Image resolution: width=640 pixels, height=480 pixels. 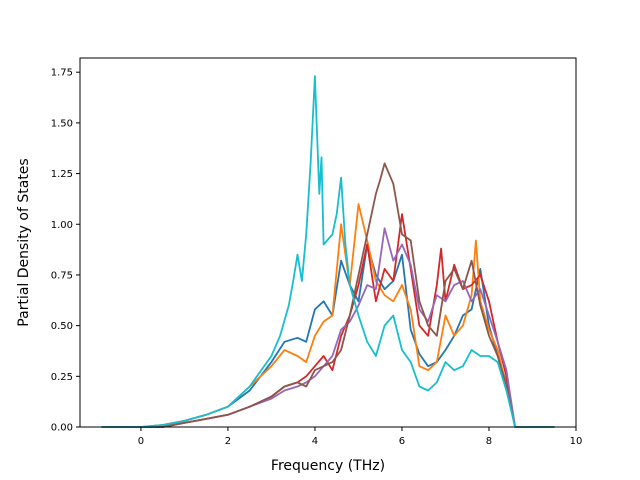 What do you see at coordinates (360, 437) in the screenshot?
I see `x-axis-ticks: 0 2 4 6 8 10` at bounding box center [360, 437].